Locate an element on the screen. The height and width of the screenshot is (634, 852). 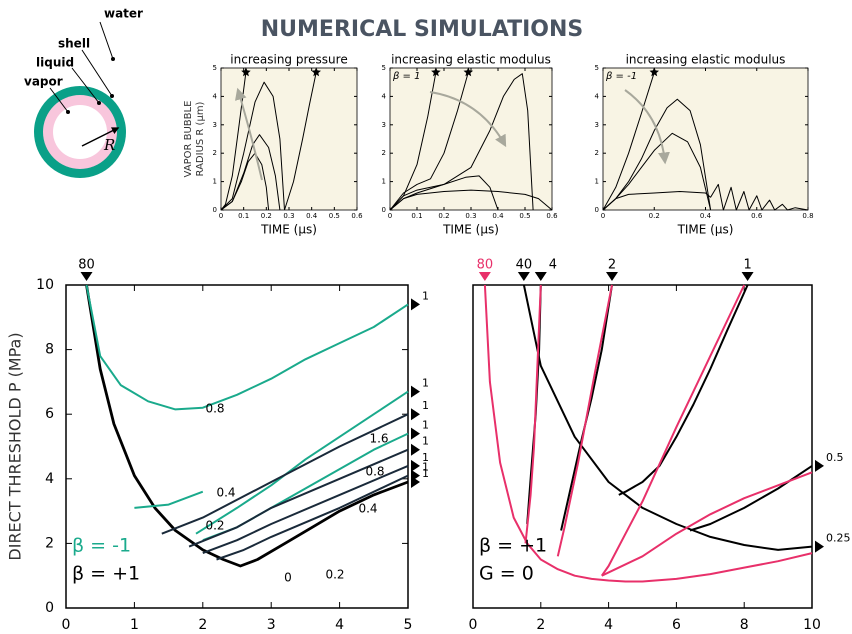
end-label: 0.5 is located at coordinates (835, 457).